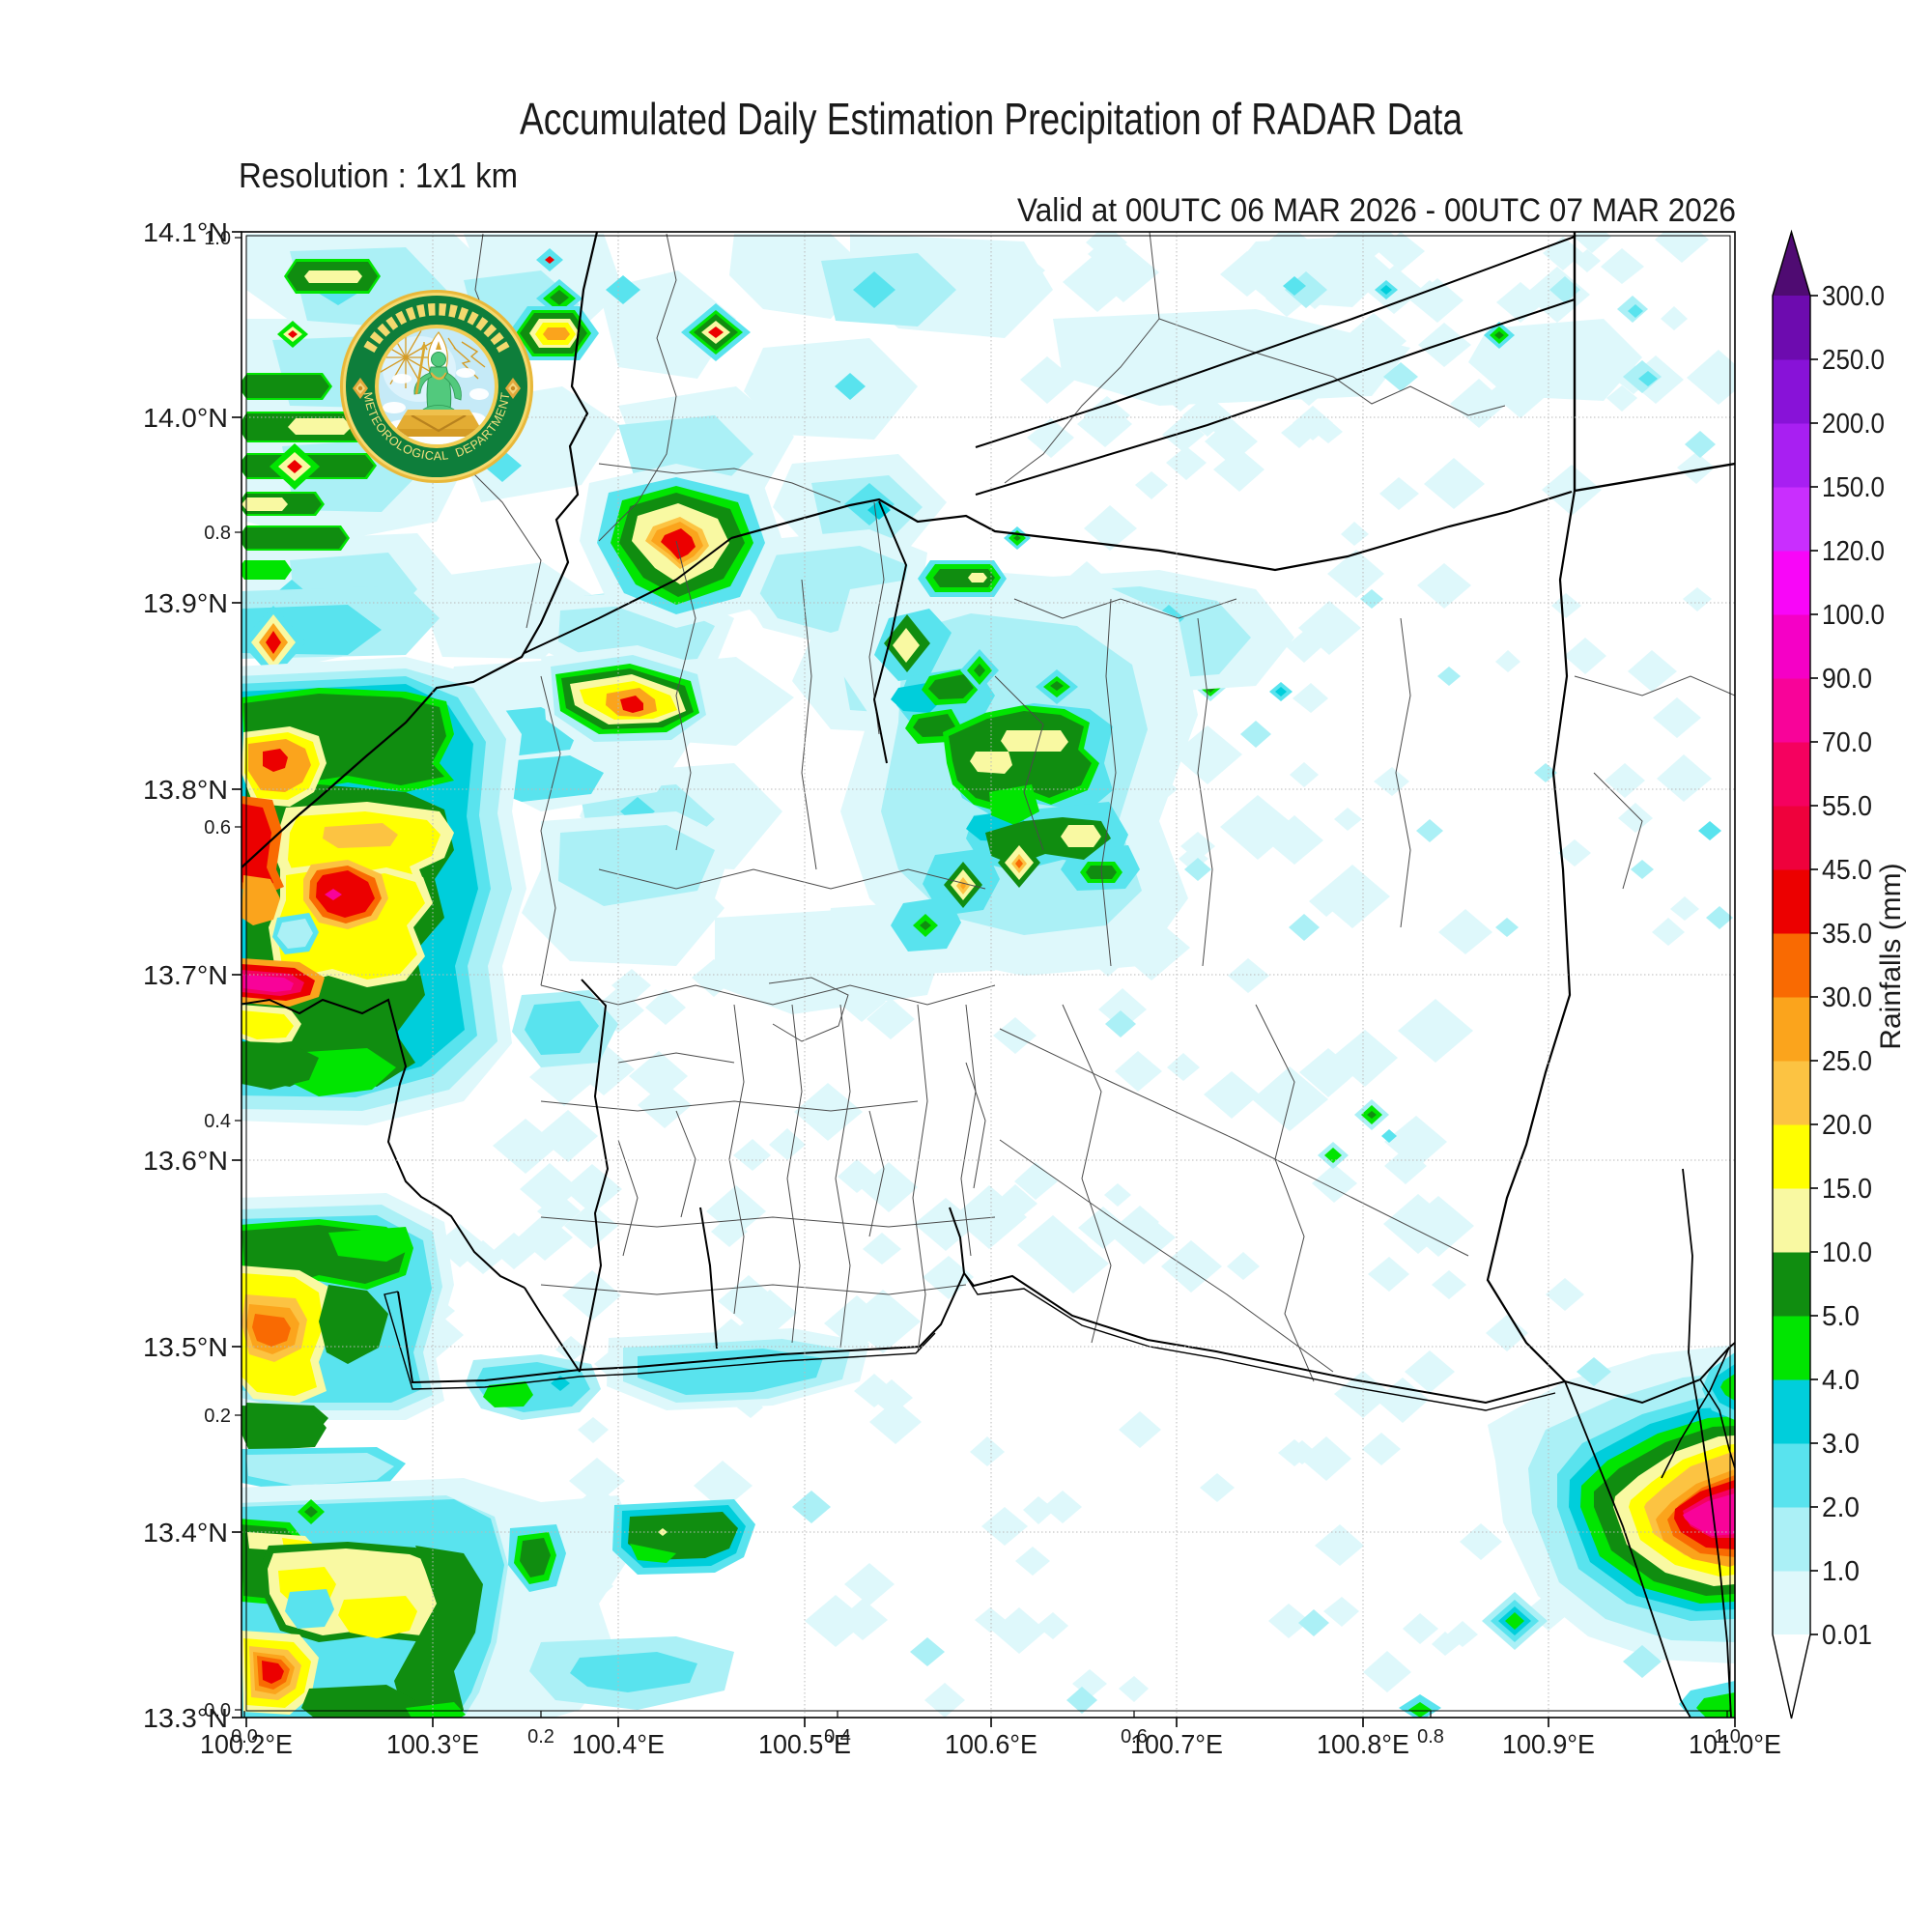  Describe the element at coordinates (1853, 296) in the screenshot. I see `svg-text: 300.0` at that location.